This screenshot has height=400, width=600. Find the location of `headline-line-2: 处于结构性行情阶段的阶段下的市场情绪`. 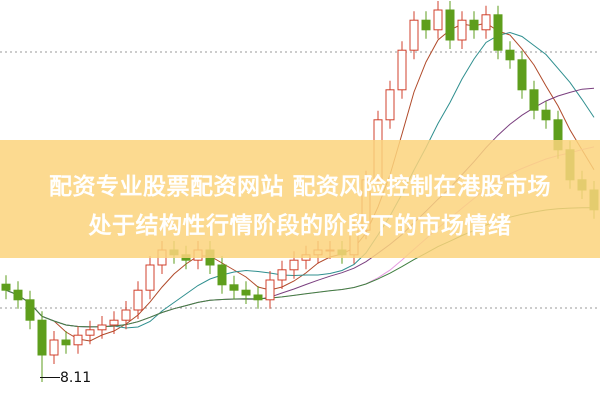

headline-line-2: 处于结构性行情阶段的阶段下的市场情绪 is located at coordinates (300, 226).